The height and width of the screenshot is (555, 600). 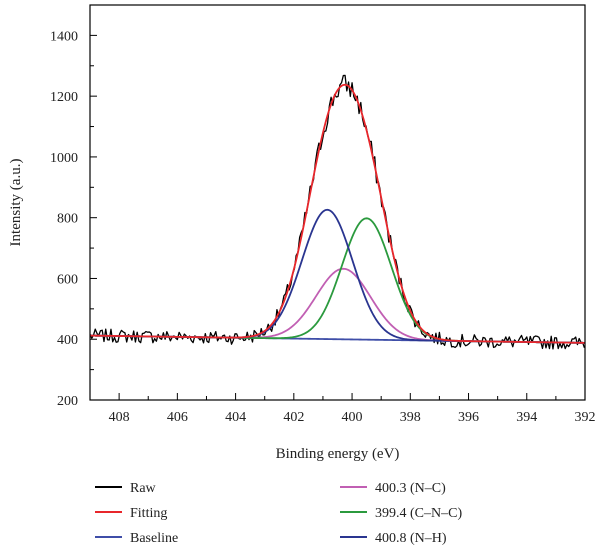 What do you see at coordinates (410, 417) in the screenshot?
I see `x-tick-label: 398` at bounding box center [410, 417].